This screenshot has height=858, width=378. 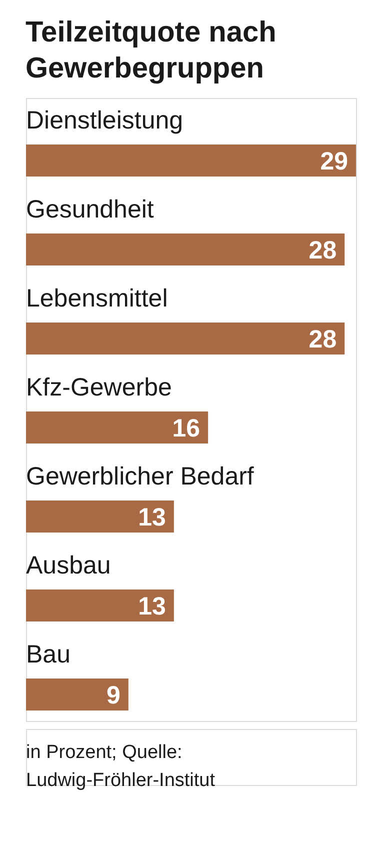 I want to click on y-tick-label: Dienstleistung, so click(x=105, y=120).